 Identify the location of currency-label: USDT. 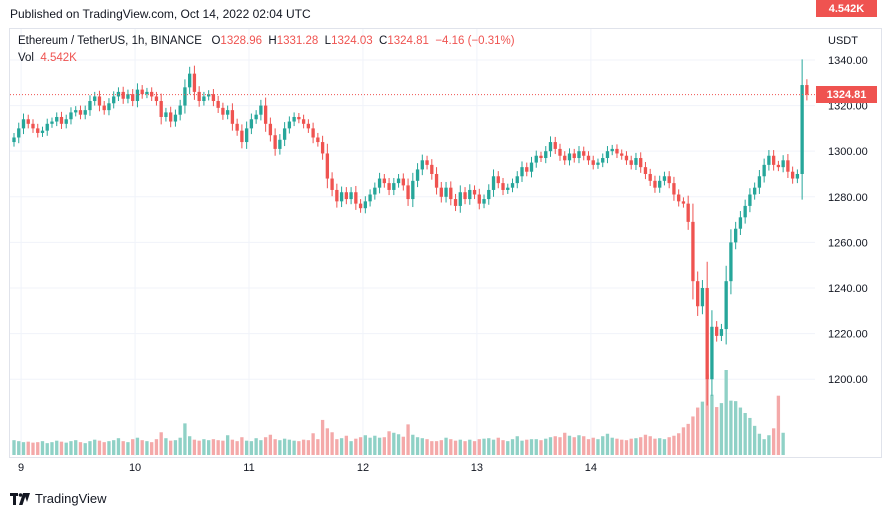
(843, 41).